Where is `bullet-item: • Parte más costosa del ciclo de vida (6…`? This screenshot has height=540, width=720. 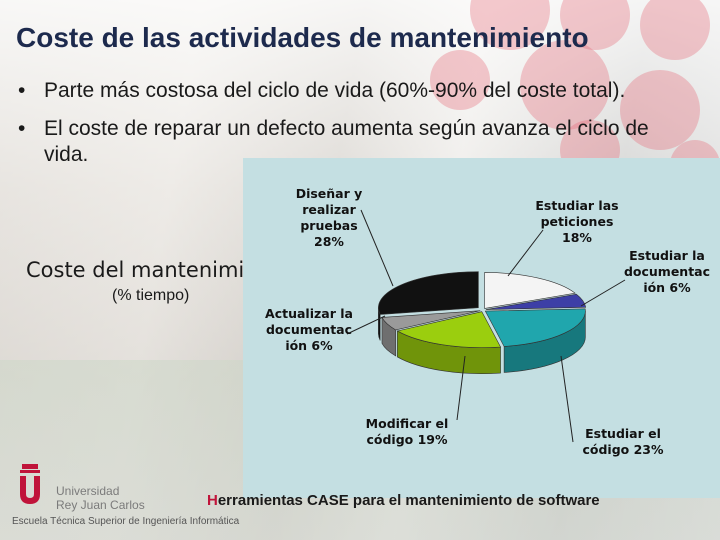
bullet-item: • Parte más costosa del ciclo de vida (6… is located at coordinates (358, 91).